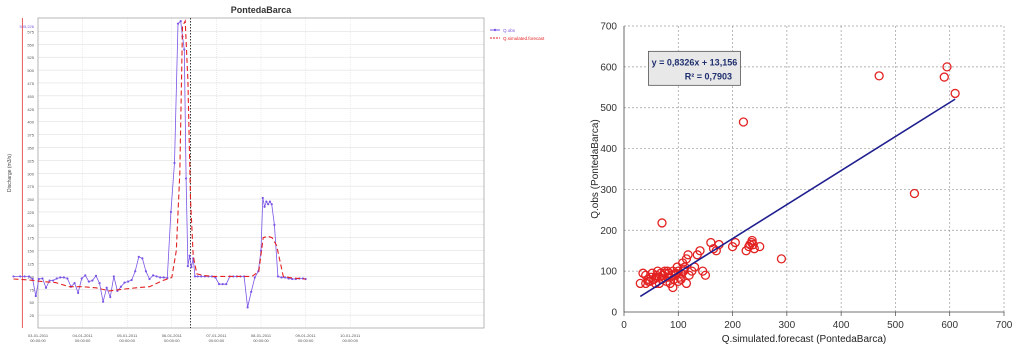 The height and width of the screenshot is (356, 1026). What do you see at coordinates (30, 122) in the screenshot?
I see `y-tick-label: 400` at bounding box center [30, 122].